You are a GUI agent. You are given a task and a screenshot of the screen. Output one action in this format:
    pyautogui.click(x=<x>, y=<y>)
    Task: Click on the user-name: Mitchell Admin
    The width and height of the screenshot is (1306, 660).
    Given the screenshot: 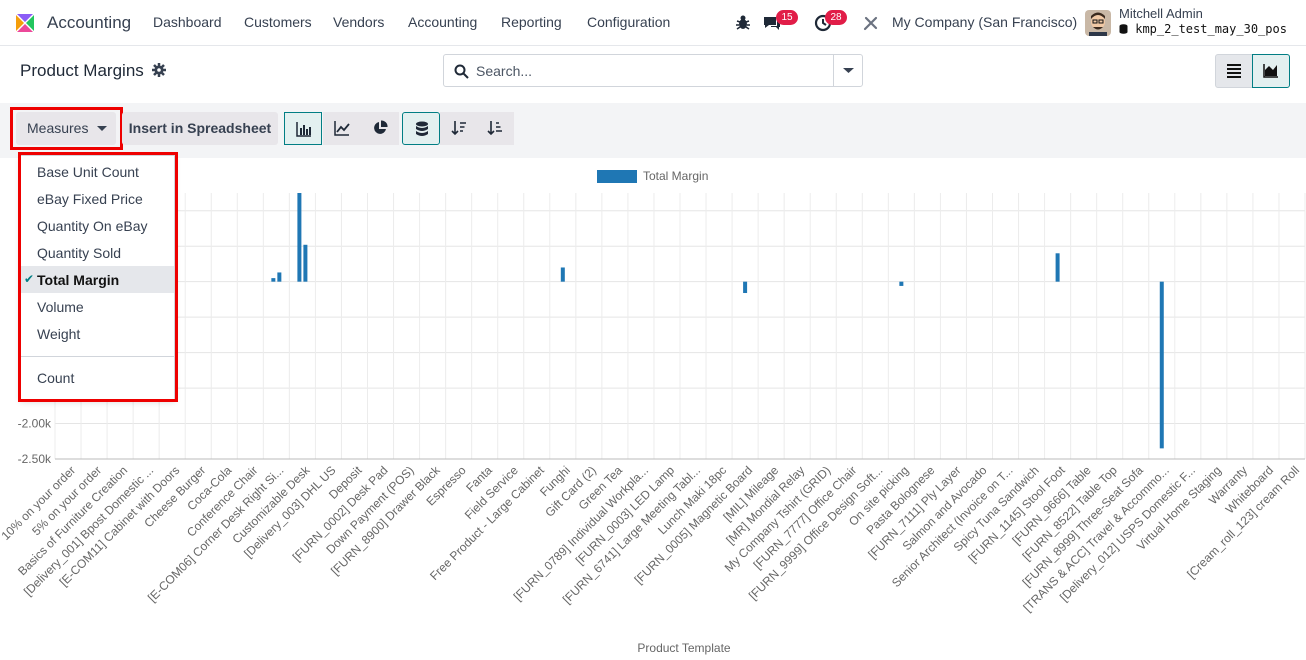 What is the action you would take?
    pyautogui.click(x=1161, y=13)
    